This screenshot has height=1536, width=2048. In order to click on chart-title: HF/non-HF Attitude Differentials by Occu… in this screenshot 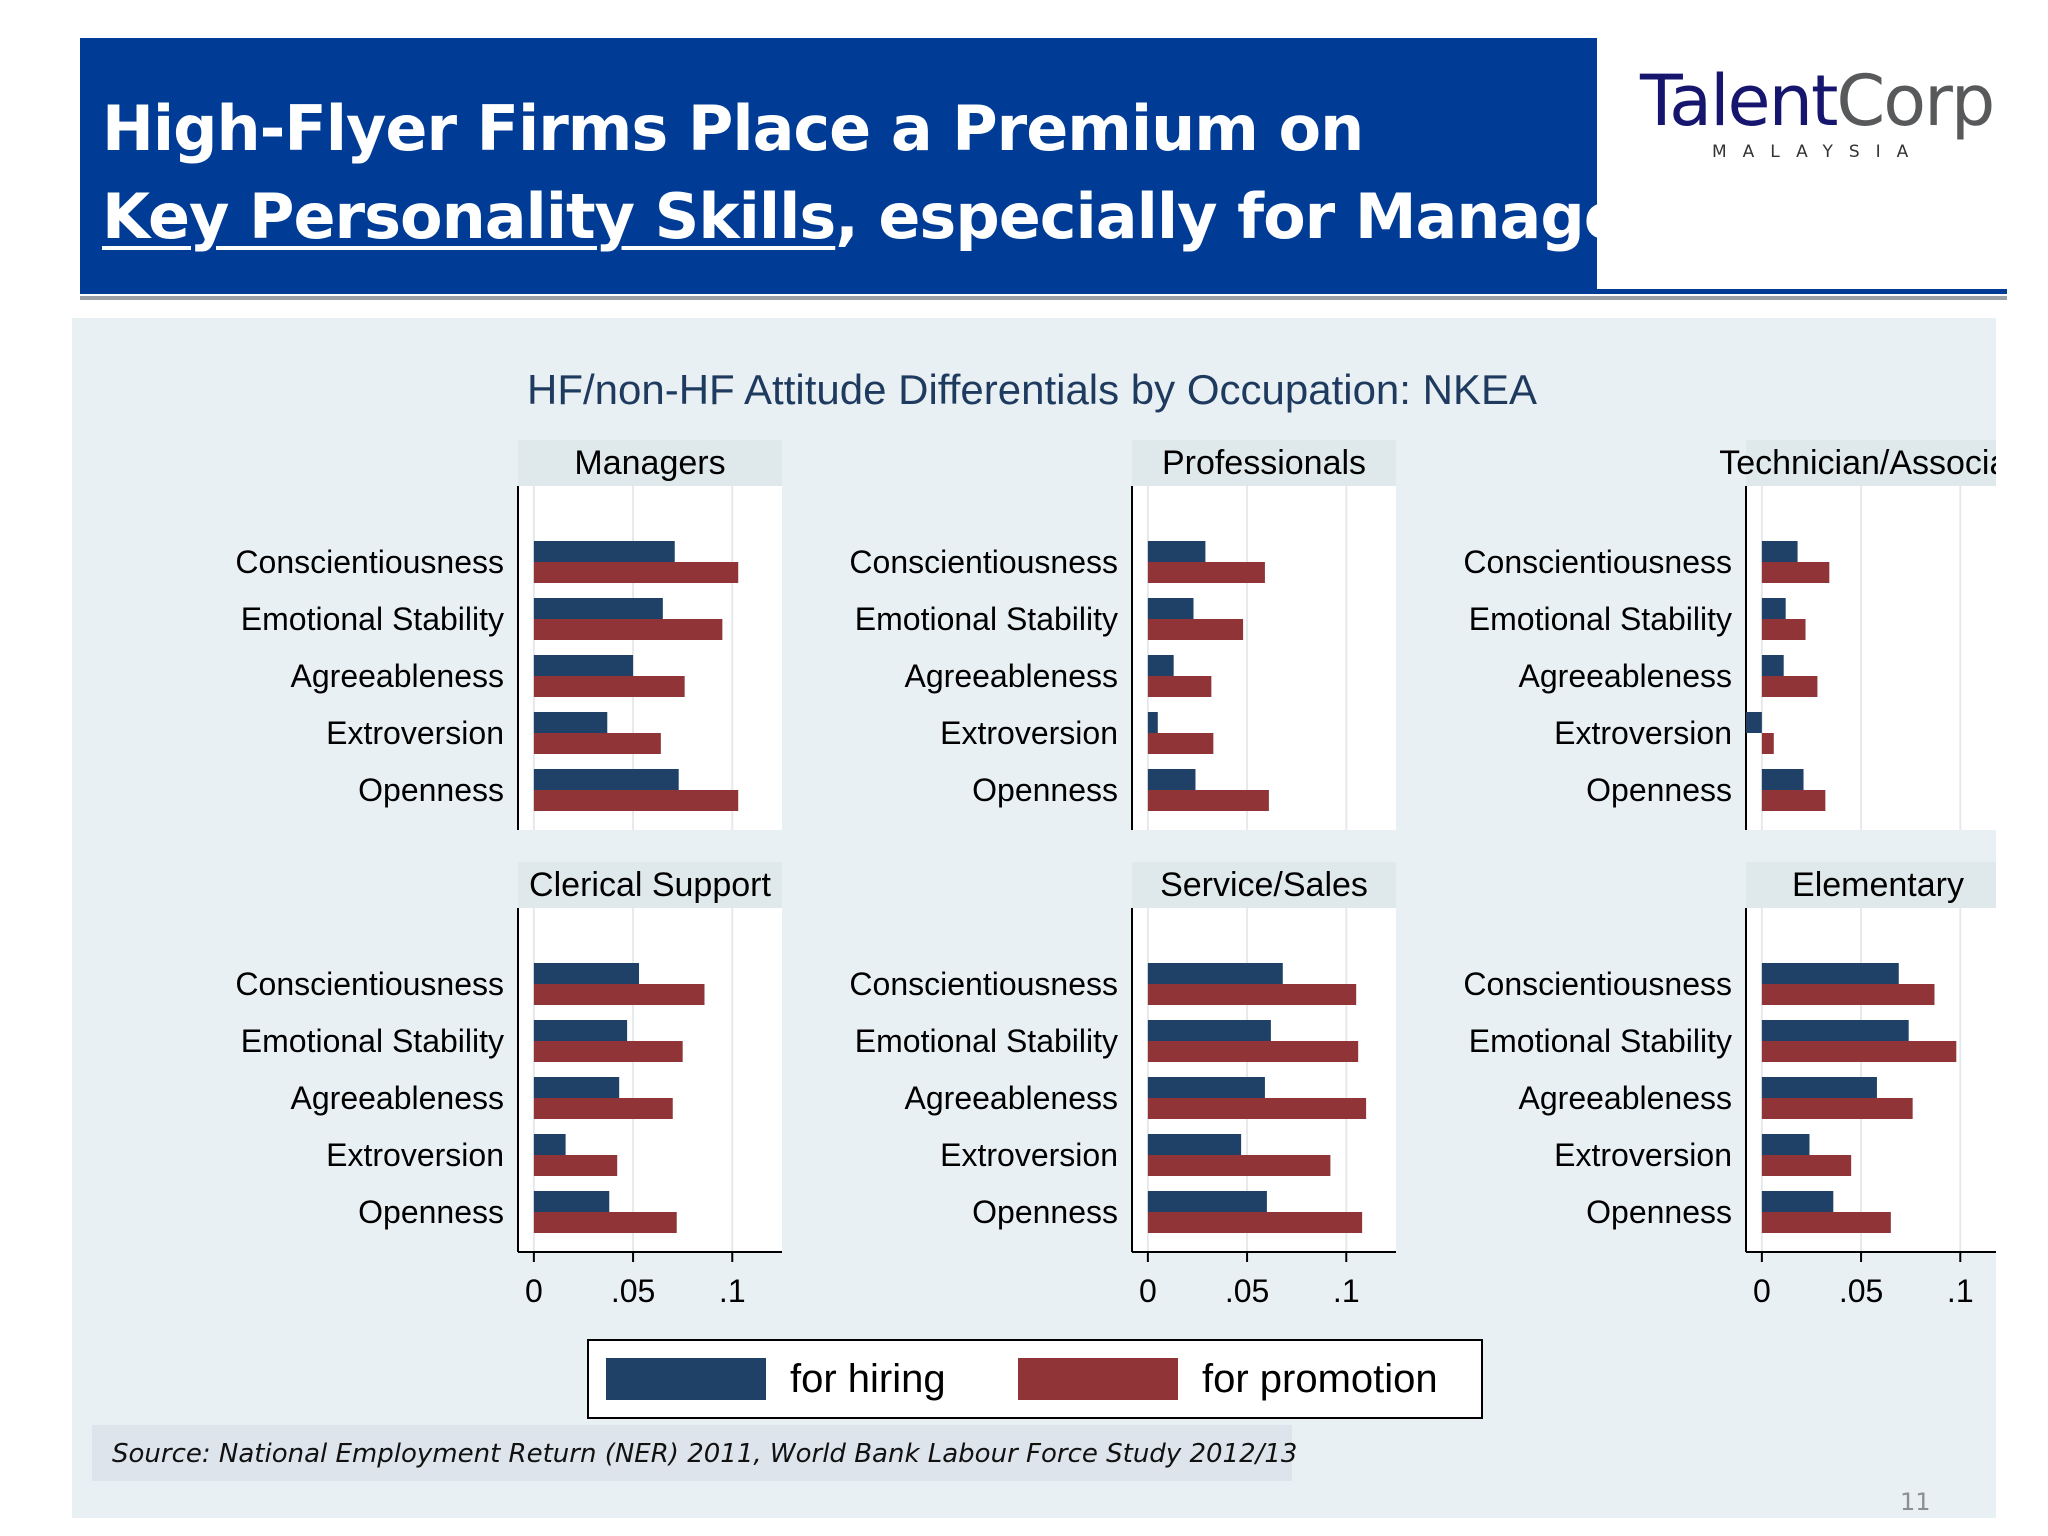, I will do `click(1032, 389)`.